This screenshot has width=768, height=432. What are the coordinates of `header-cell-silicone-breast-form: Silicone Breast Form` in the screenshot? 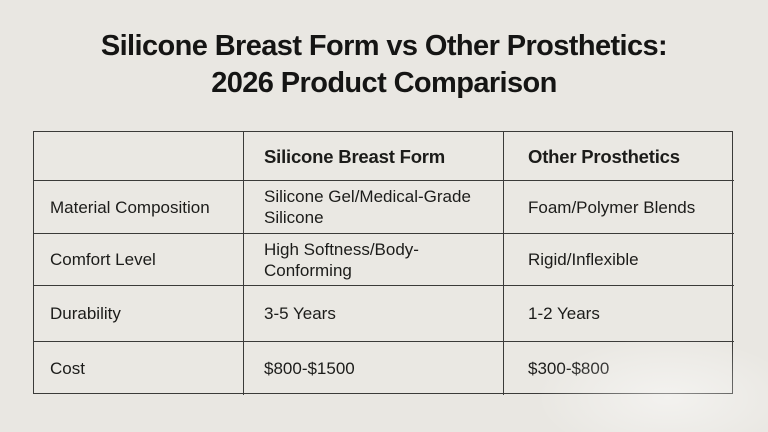 It's located at (374, 156).